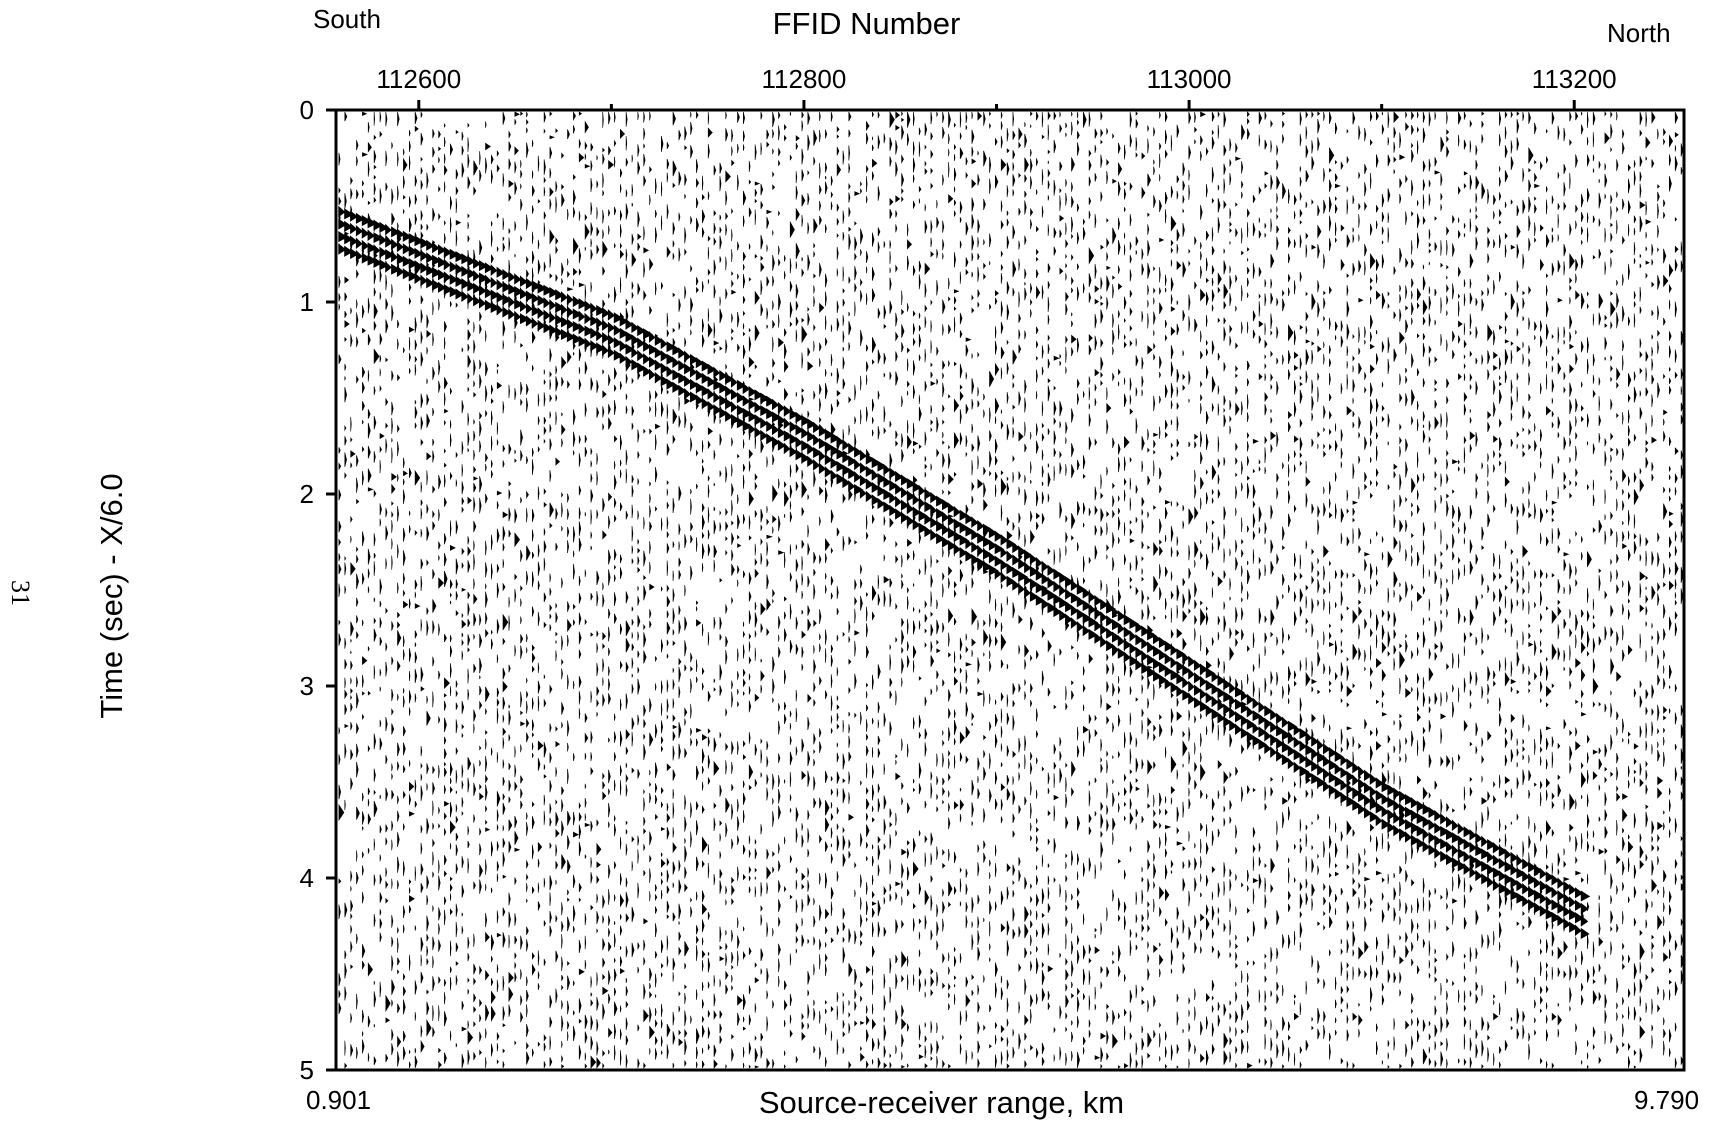  What do you see at coordinates (1189, 79) in the screenshot?
I see `top-tick-label: 113000` at bounding box center [1189, 79].